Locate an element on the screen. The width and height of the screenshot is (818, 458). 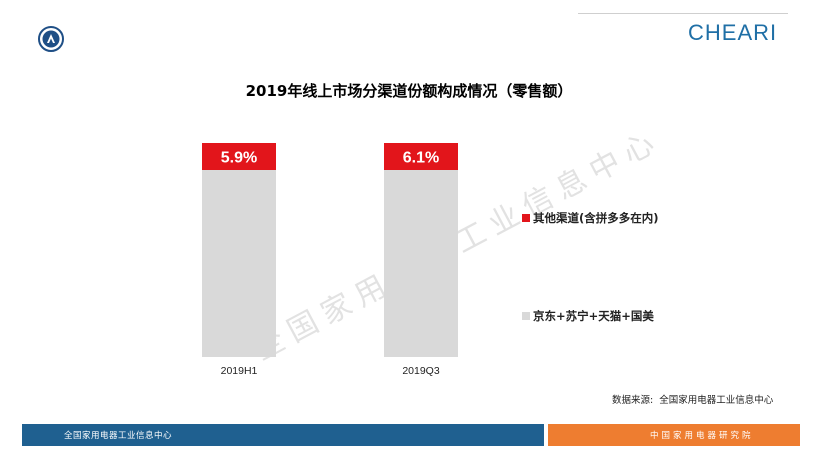
header-rule is located at coordinates (683, 13).